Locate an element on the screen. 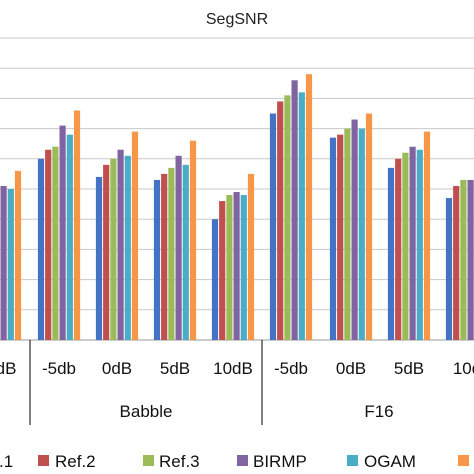  group-label: Babble is located at coordinates (146, 411).